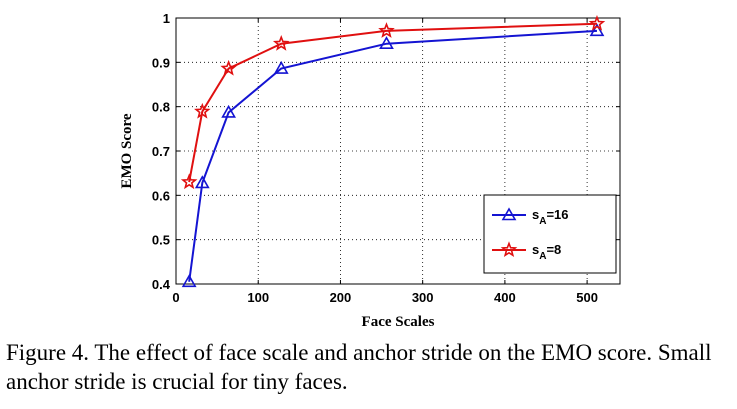 Image resolution: width=737 pixels, height=409 pixels. Describe the element at coordinates (161, 151) in the screenshot. I see `y-tick-label: 0.7` at that location.